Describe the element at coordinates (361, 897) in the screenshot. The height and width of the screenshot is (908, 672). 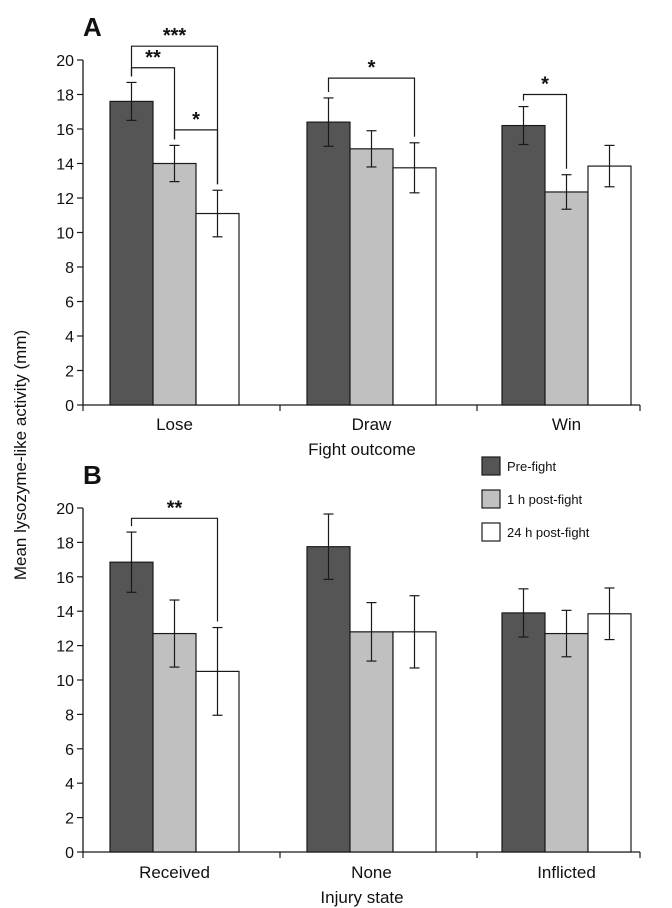
I see `x-axis-title: Injury state` at that location.